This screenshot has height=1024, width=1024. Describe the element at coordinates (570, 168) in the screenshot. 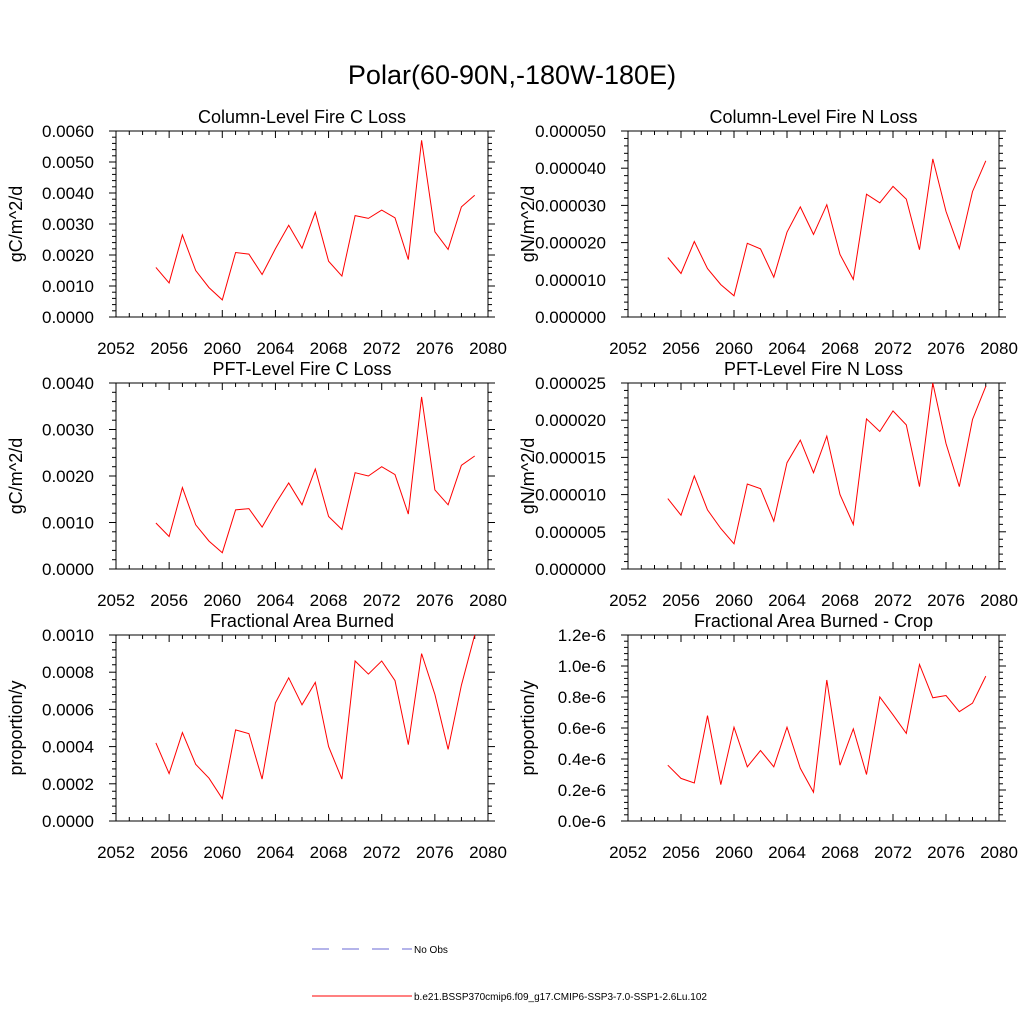

I see `y-tick-label: 0.000040` at that location.